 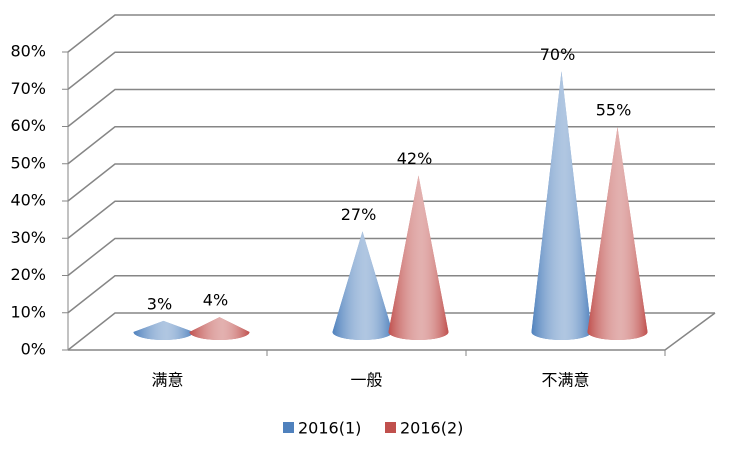 What do you see at coordinates (614, 110) in the screenshot?
I see `data-label: 55%` at bounding box center [614, 110].